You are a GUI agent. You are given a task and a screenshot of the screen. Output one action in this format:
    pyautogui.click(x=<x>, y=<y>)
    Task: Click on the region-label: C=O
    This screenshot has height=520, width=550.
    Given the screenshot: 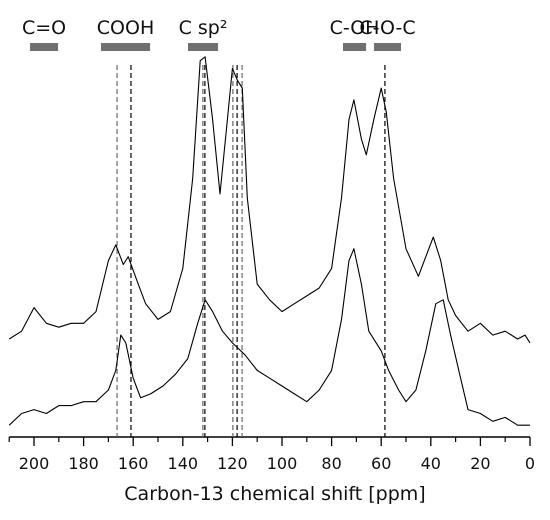 What is the action you would take?
    pyautogui.click(x=44, y=28)
    